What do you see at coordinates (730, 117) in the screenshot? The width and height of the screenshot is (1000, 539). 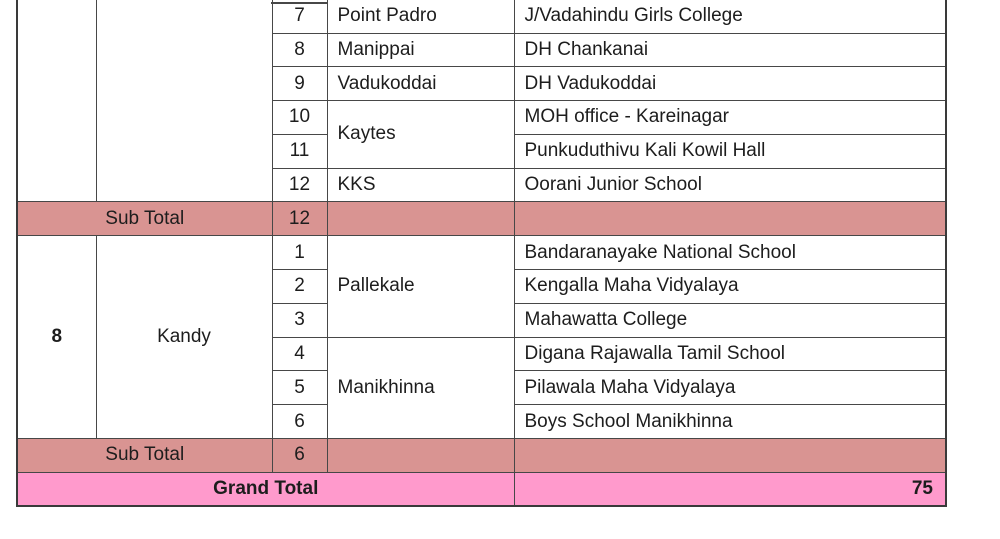 I see `venue-cell: MOH office - Kareinagar` at bounding box center [730, 117].